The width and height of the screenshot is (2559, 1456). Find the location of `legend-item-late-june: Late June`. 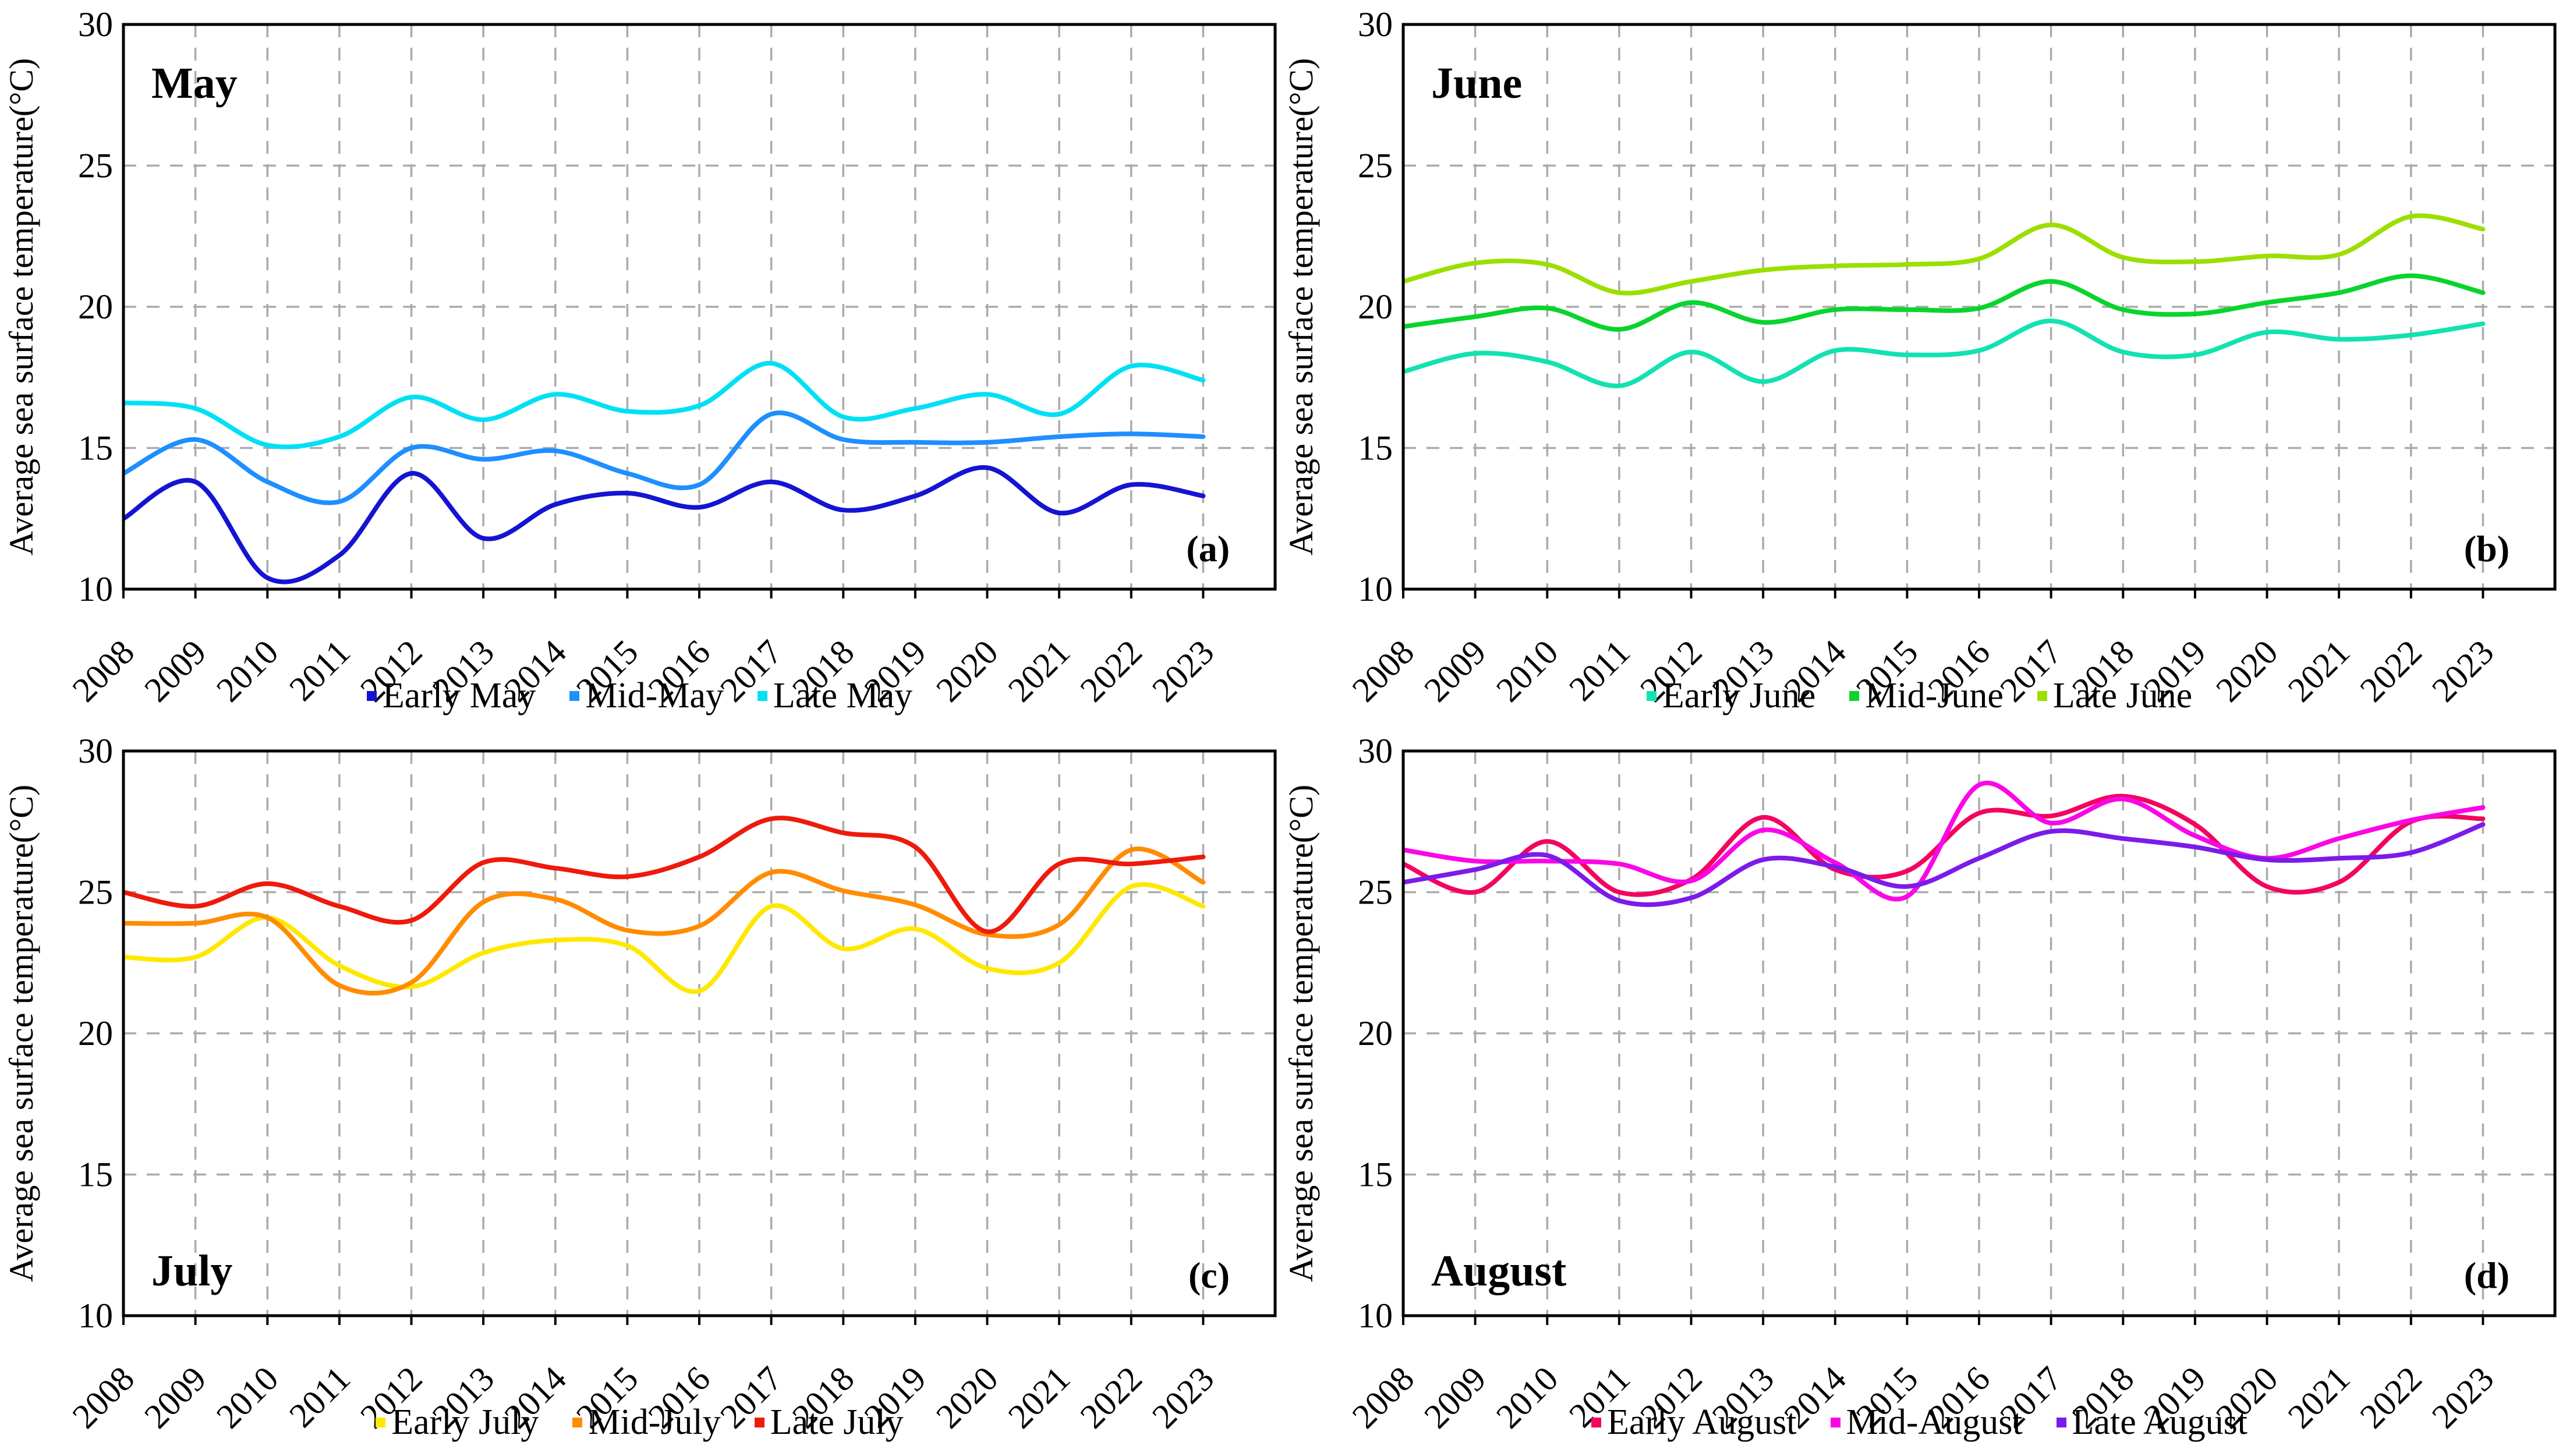

legend-item-late-june: Late June is located at coordinates (2114, 696).